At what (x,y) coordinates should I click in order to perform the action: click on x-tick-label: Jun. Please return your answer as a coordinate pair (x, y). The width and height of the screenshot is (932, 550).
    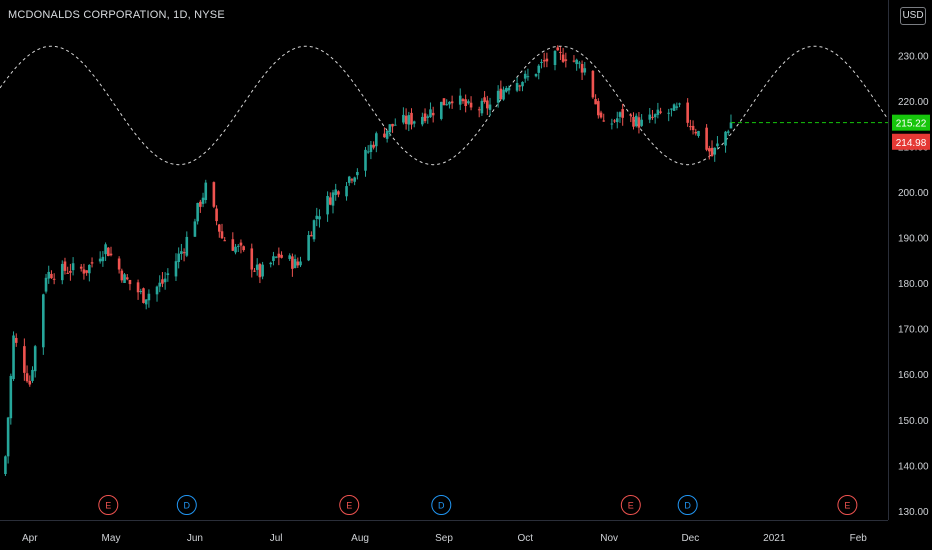
    Looking at the image, I should click on (195, 538).